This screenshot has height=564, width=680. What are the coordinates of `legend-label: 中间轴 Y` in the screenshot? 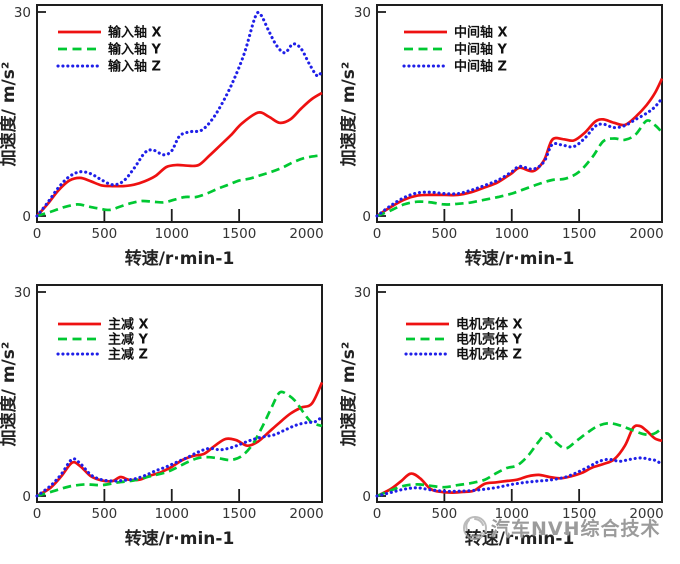 It's located at (481, 50).